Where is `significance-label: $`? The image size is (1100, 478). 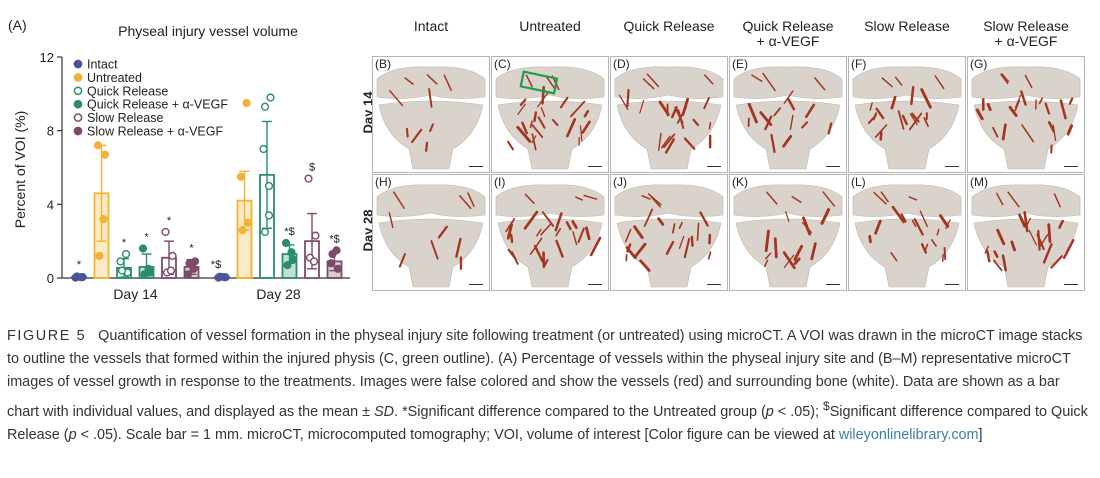
significance-label: $ is located at coordinates (312, 168).